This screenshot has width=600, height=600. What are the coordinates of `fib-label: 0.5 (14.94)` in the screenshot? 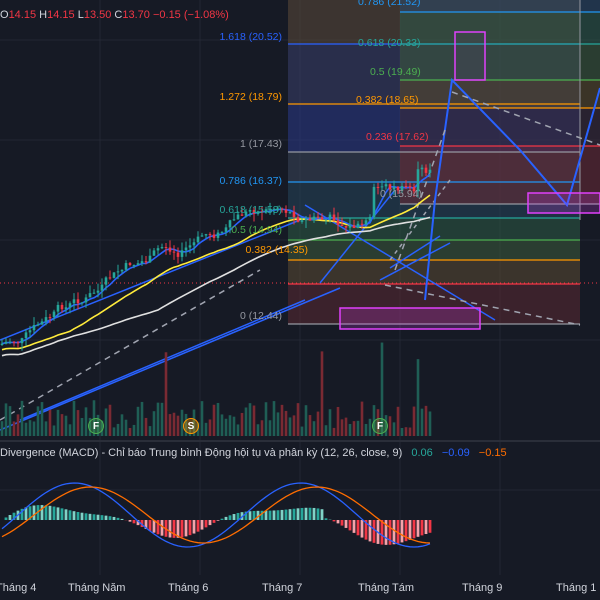 It's located at (256, 230).